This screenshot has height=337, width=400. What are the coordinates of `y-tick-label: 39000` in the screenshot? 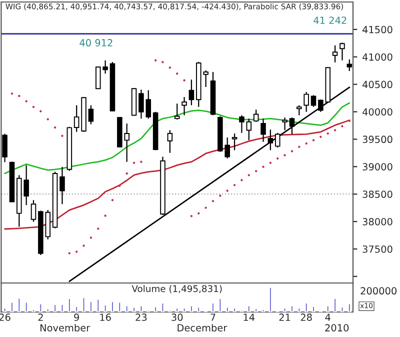 It's located at (377, 166).